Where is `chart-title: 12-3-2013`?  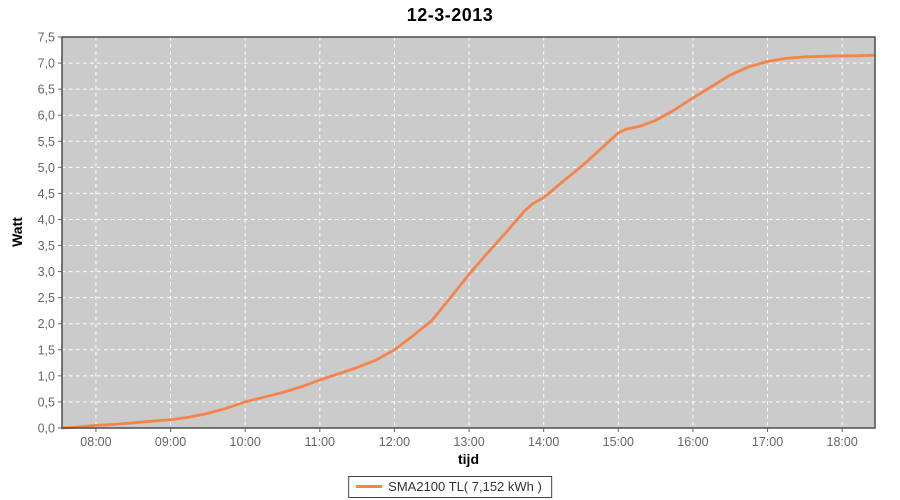
chart-title: 12-3-2013 is located at coordinates (450, 15).